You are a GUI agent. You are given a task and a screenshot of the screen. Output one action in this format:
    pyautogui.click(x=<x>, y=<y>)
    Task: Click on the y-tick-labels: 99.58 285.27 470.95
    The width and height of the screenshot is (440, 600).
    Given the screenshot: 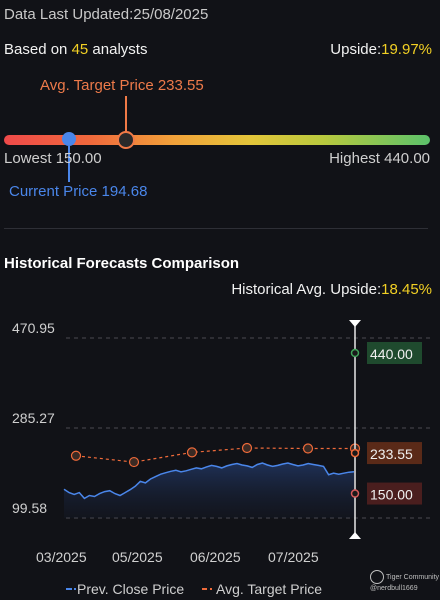 What is the action you would take?
    pyautogui.click(x=33, y=418)
    